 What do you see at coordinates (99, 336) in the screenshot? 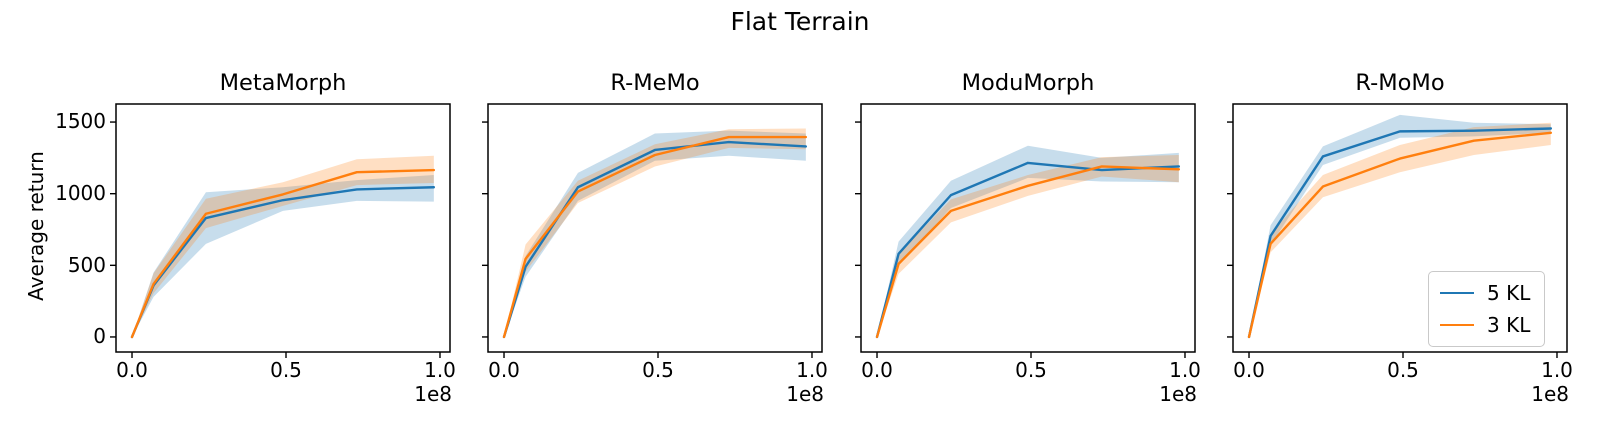
I see `y-tick-label: 0` at bounding box center [99, 336].